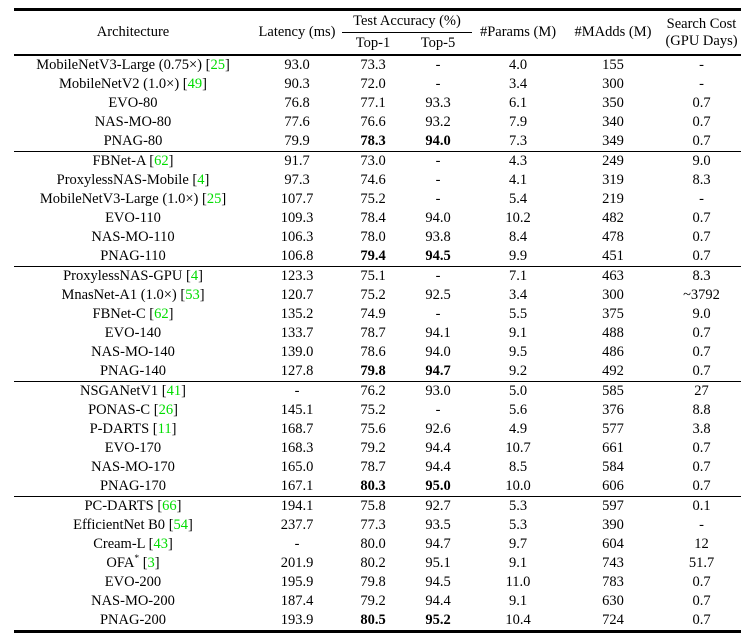  What do you see at coordinates (297, 218) in the screenshot?
I see `latency-cell: 109.3` at bounding box center [297, 218].